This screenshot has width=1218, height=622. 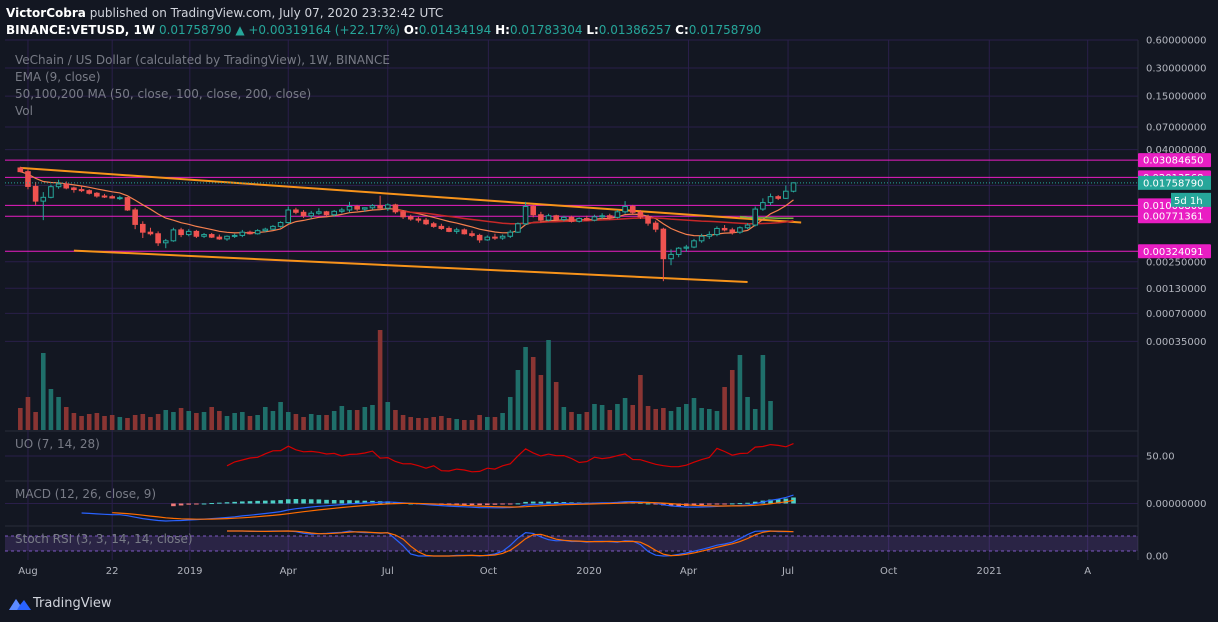 What do you see at coordinates (510, 543) in the screenshot?
I see `stoch-d-line` at bounding box center [510, 543].